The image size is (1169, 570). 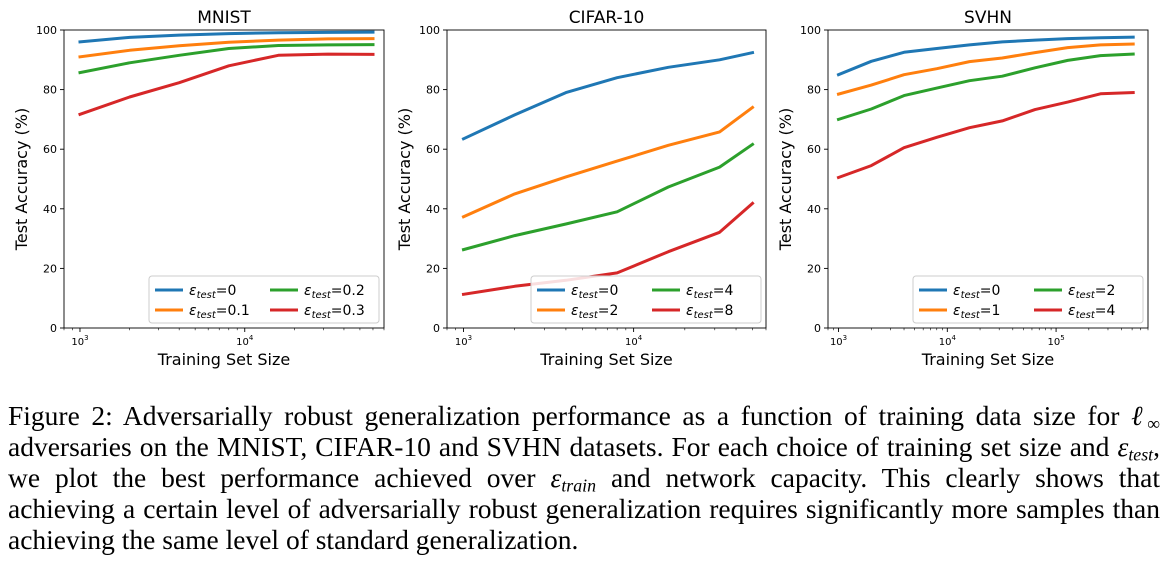 What do you see at coordinates (988, 18) in the screenshot?
I see `chart-title: SVHN` at bounding box center [988, 18].